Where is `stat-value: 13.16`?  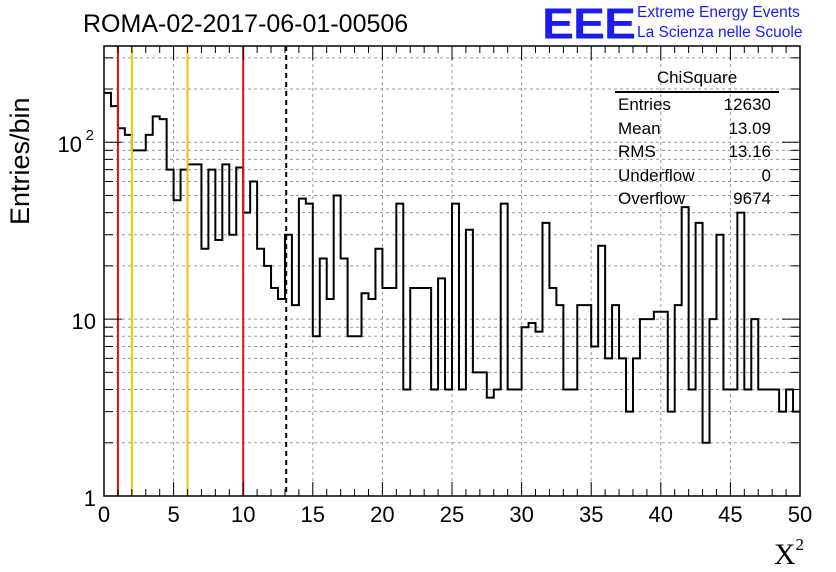
stat-value: 13.16 is located at coordinates (749, 151).